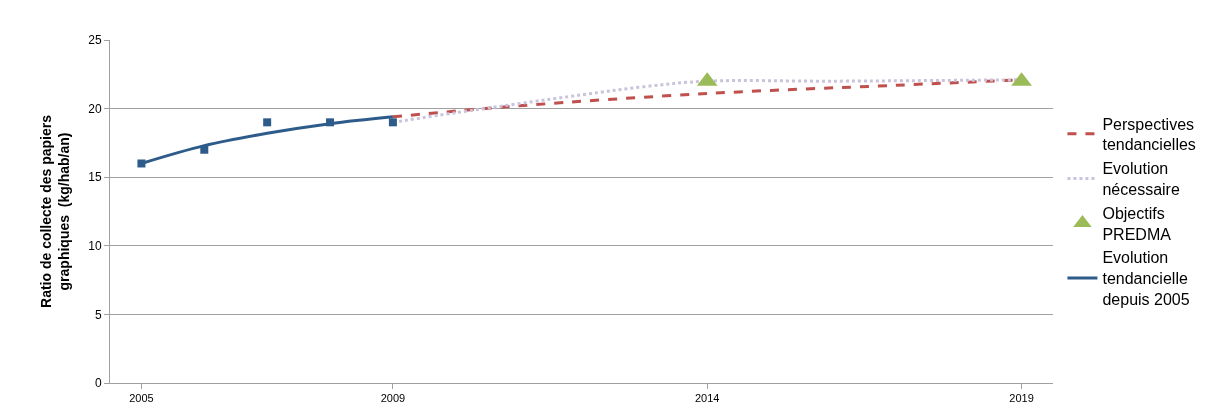 The image size is (1213, 416). I want to click on y-tick-label: 5, so click(98, 314).